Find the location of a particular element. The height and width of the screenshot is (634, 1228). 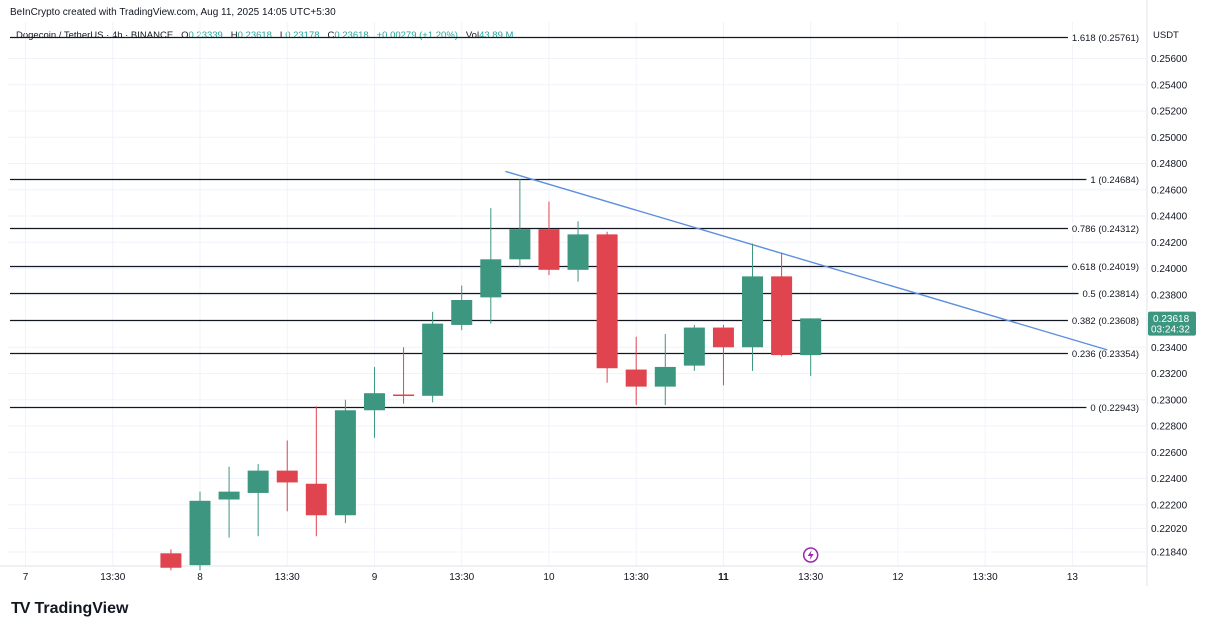

price-tick-label: 0.24000 is located at coordinates (1169, 269).